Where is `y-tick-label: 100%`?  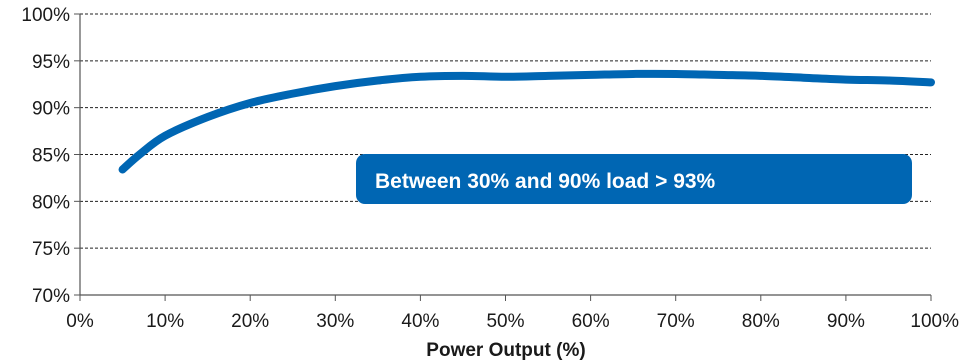 y-tick-label: 100% is located at coordinates (45, 15).